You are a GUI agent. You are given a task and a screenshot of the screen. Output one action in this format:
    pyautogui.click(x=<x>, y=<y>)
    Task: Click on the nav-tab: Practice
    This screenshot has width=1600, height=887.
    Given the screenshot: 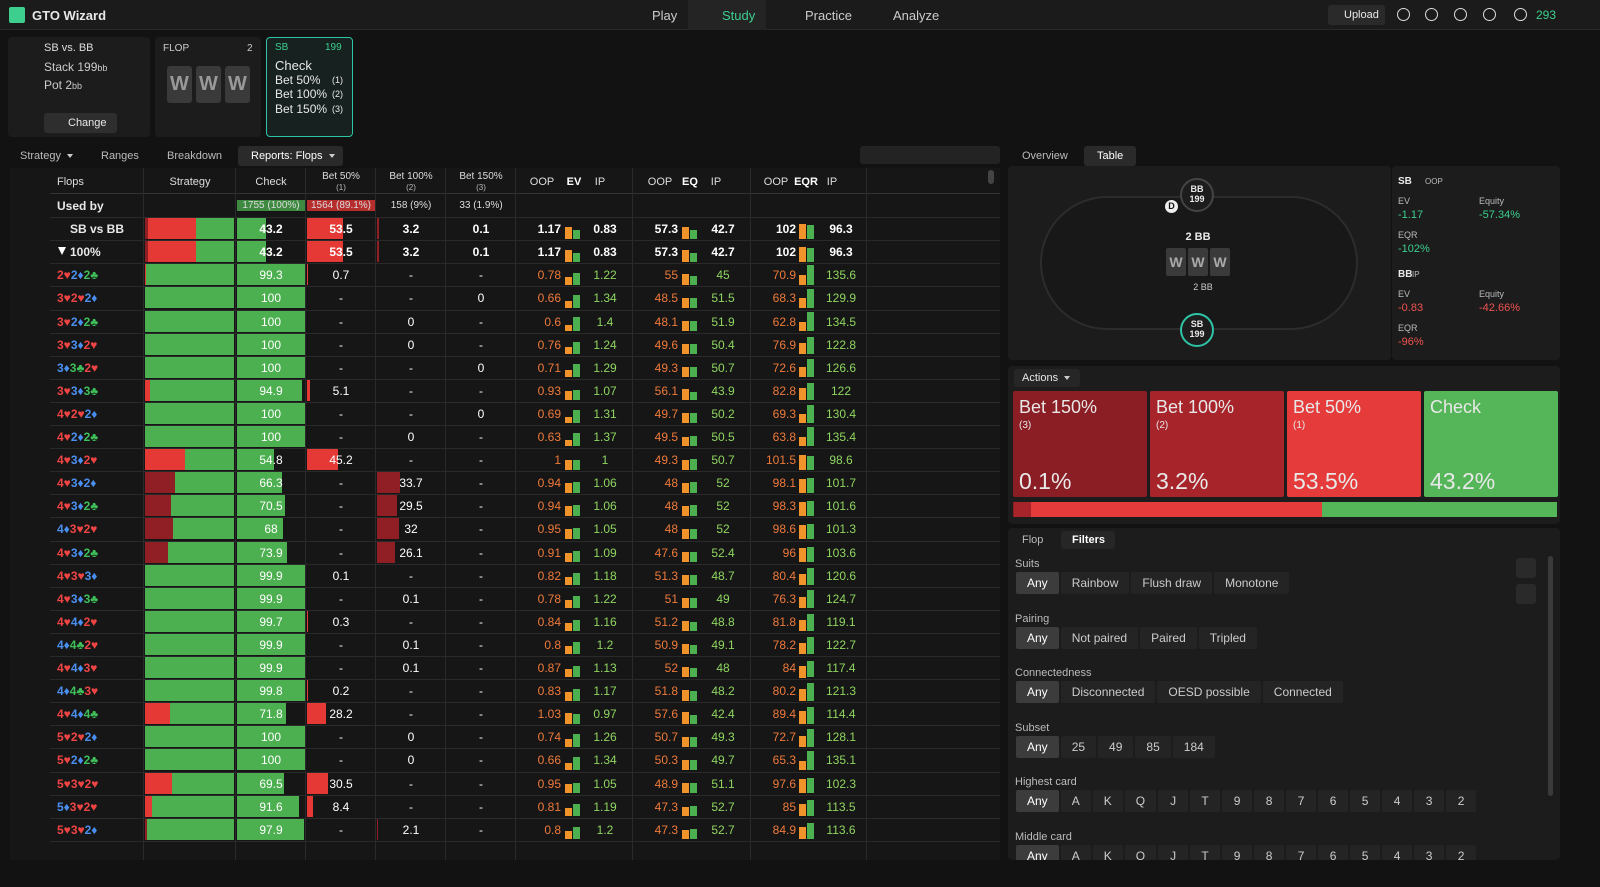 What is the action you would take?
    pyautogui.click(x=828, y=15)
    